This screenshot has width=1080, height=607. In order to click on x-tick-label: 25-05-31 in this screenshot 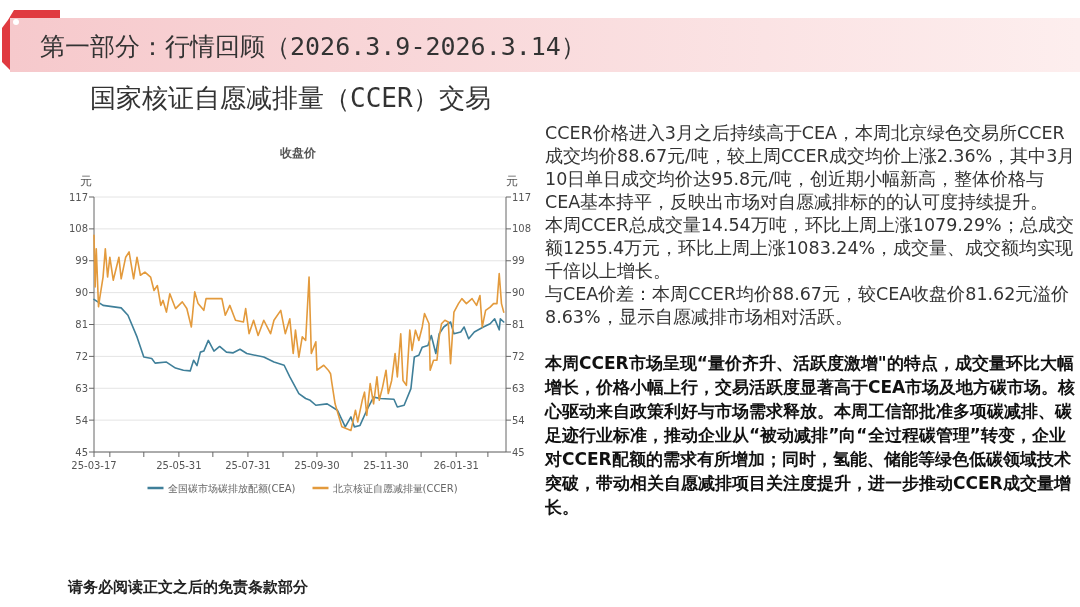, I will do `click(179, 465)`.